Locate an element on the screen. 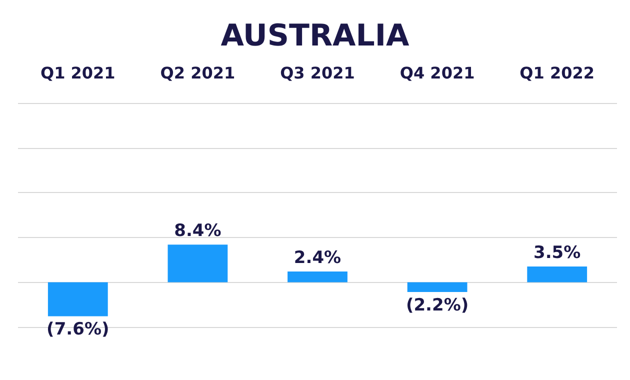 This screenshot has height=380, width=630. x-tick-label: Q3 2021 is located at coordinates (317, 73).